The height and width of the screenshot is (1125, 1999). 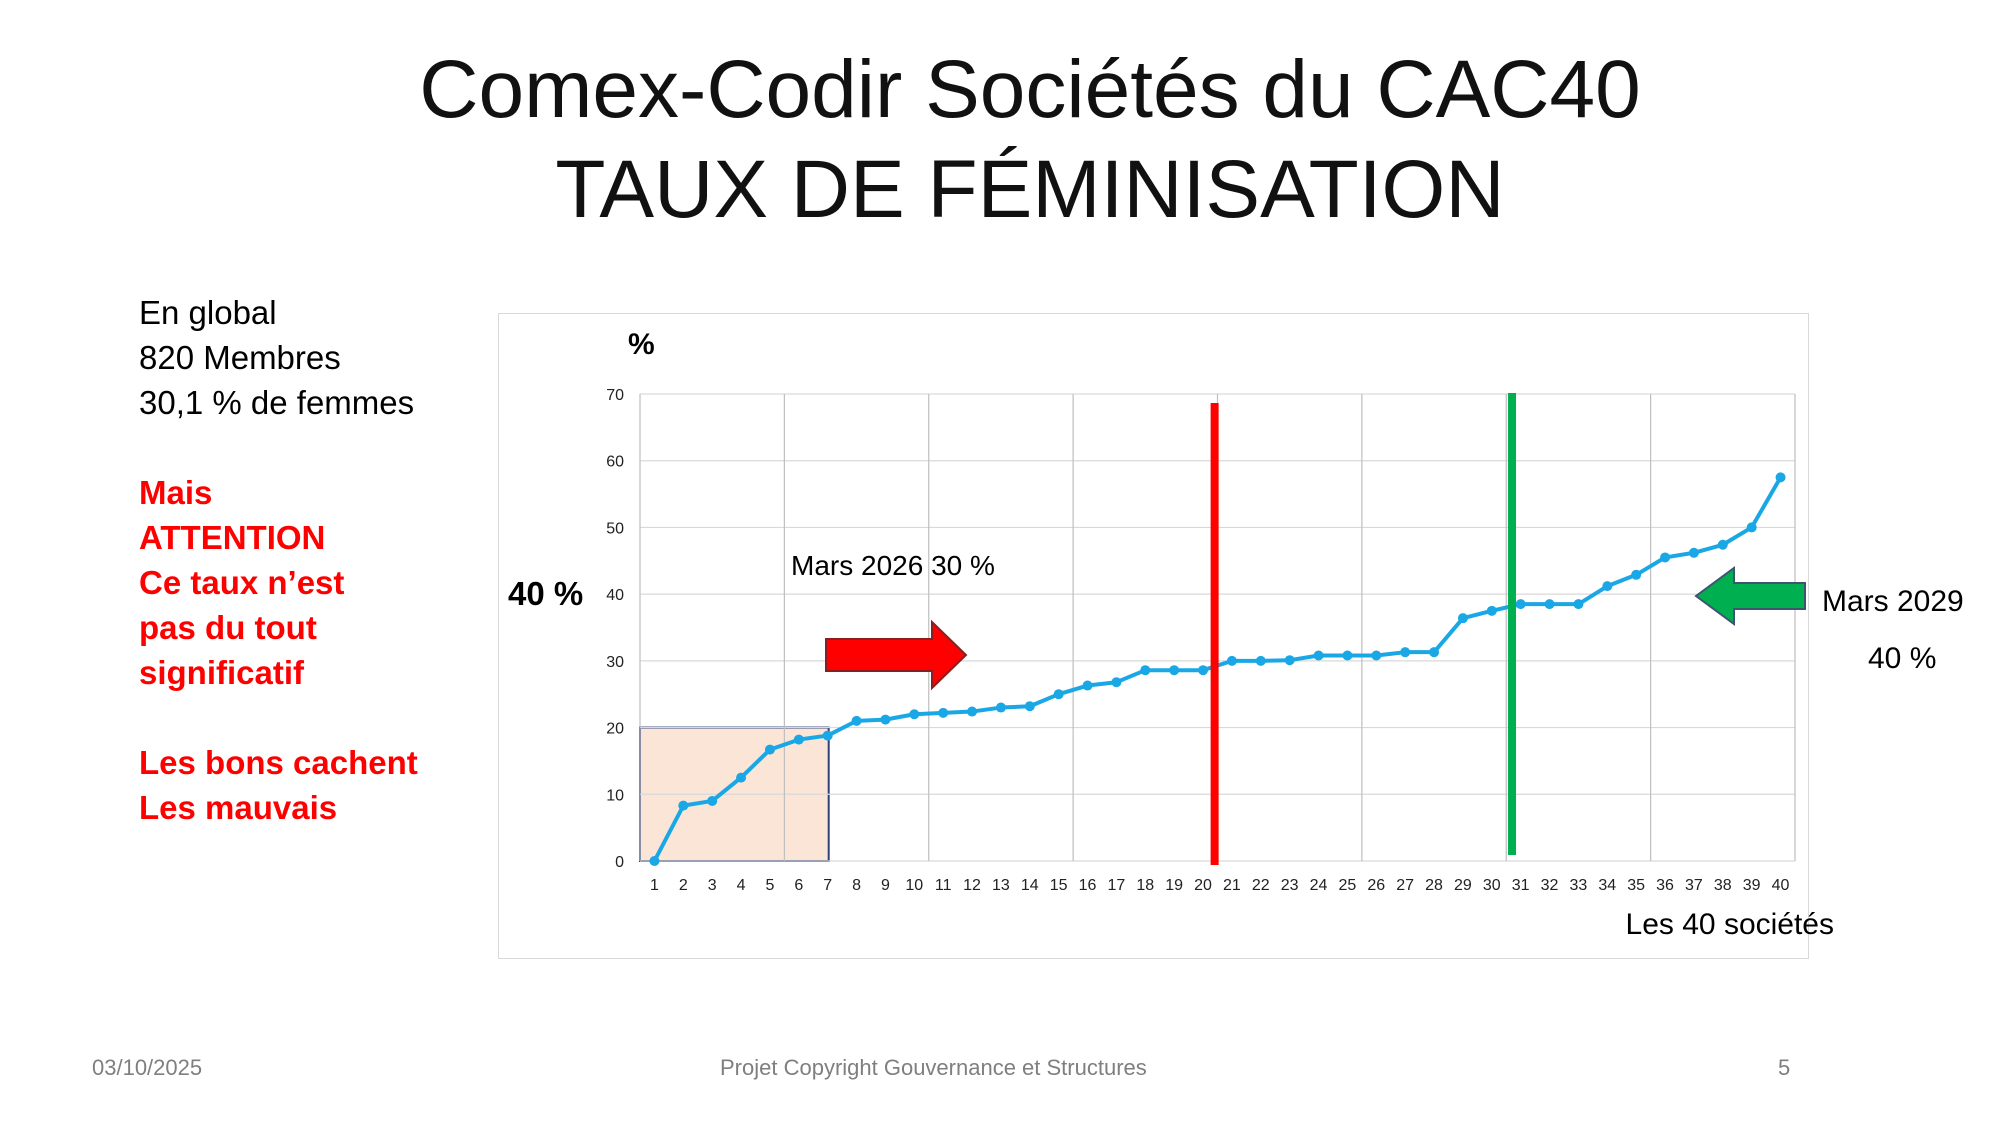 I want to click on marker-green-line, so click(x=1512, y=624).